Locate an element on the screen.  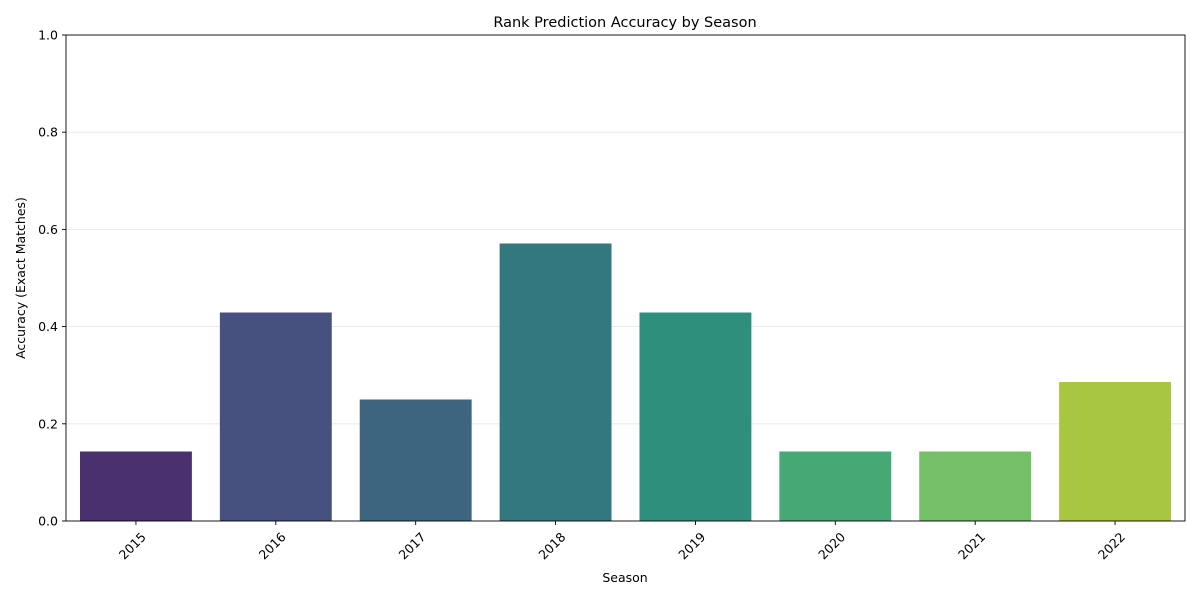
bar-2017 is located at coordinates (415, 460).